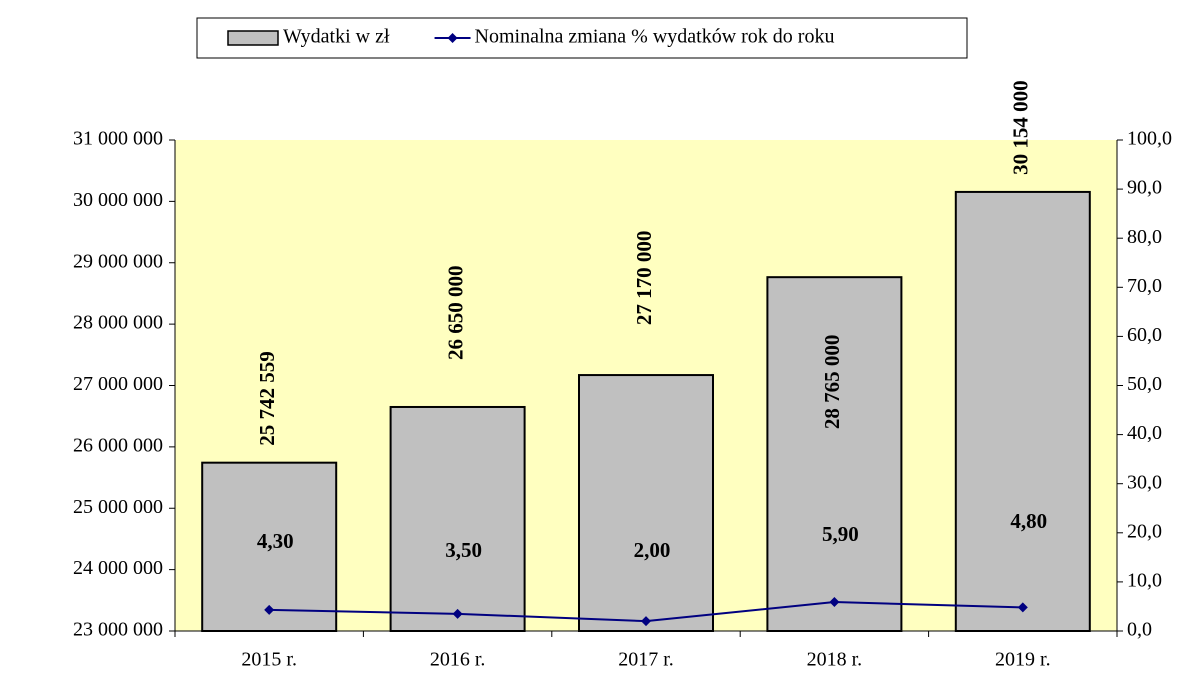 The width and height of the screenshot is (1203, 675). I want to click on y-tick-label: 31 000 000, so click(118, 139).